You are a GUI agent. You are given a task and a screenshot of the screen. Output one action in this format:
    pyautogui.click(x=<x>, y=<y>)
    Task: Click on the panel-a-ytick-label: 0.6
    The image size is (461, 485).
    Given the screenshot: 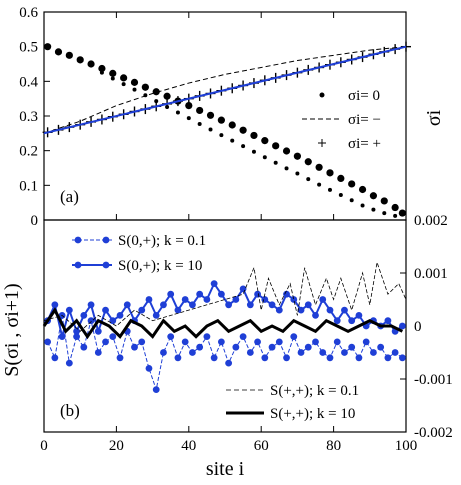 What is the action you would take?
    pyautogui.click(x=28, y=13)
    